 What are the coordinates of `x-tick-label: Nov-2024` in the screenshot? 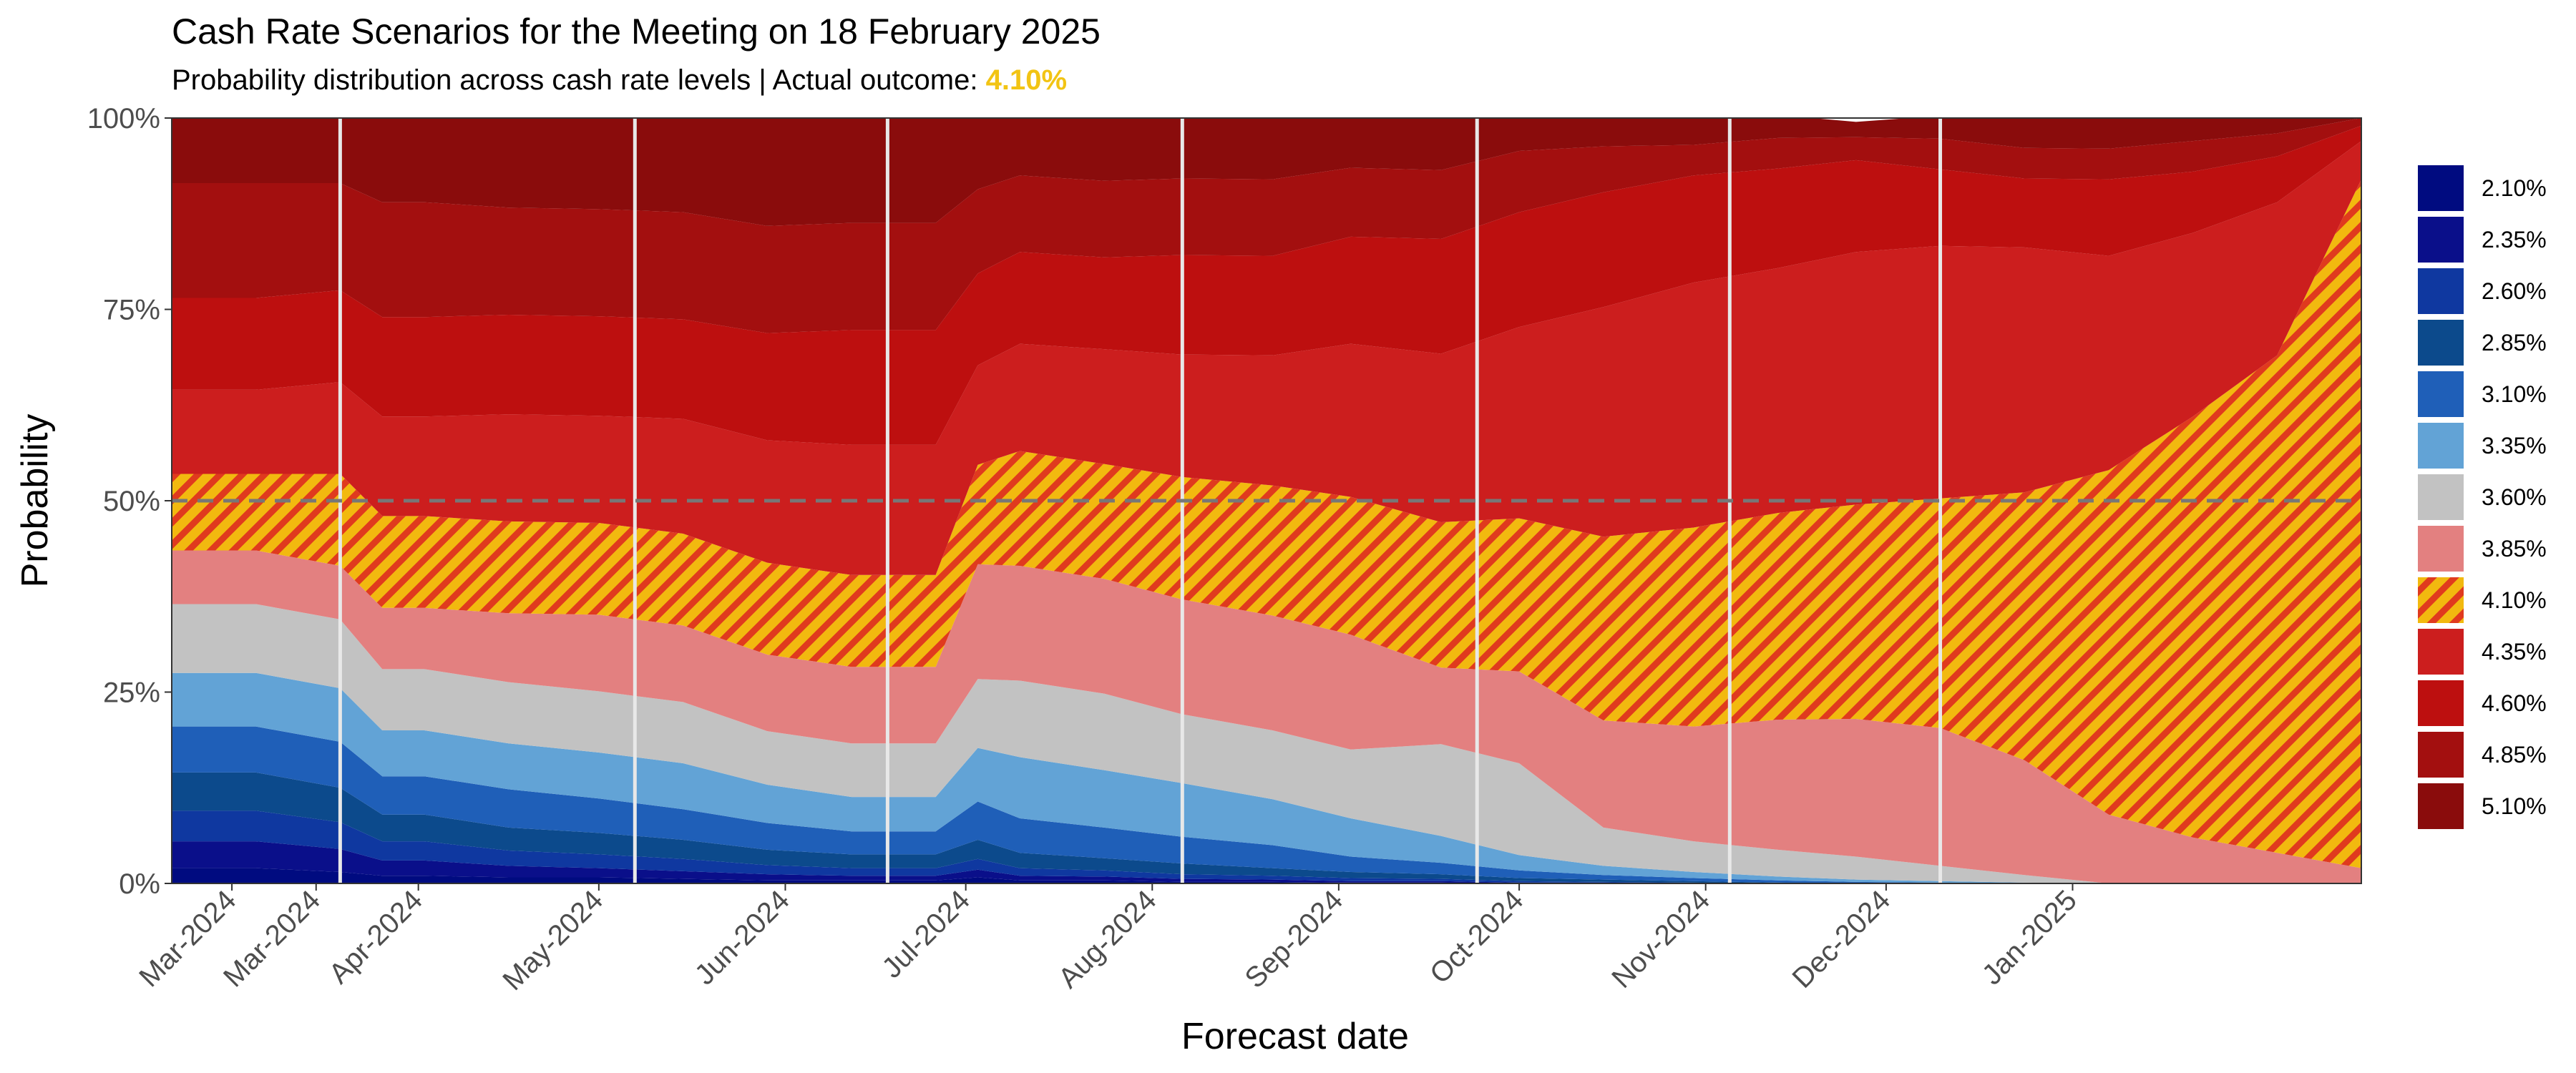 It's located at (1661, 939).